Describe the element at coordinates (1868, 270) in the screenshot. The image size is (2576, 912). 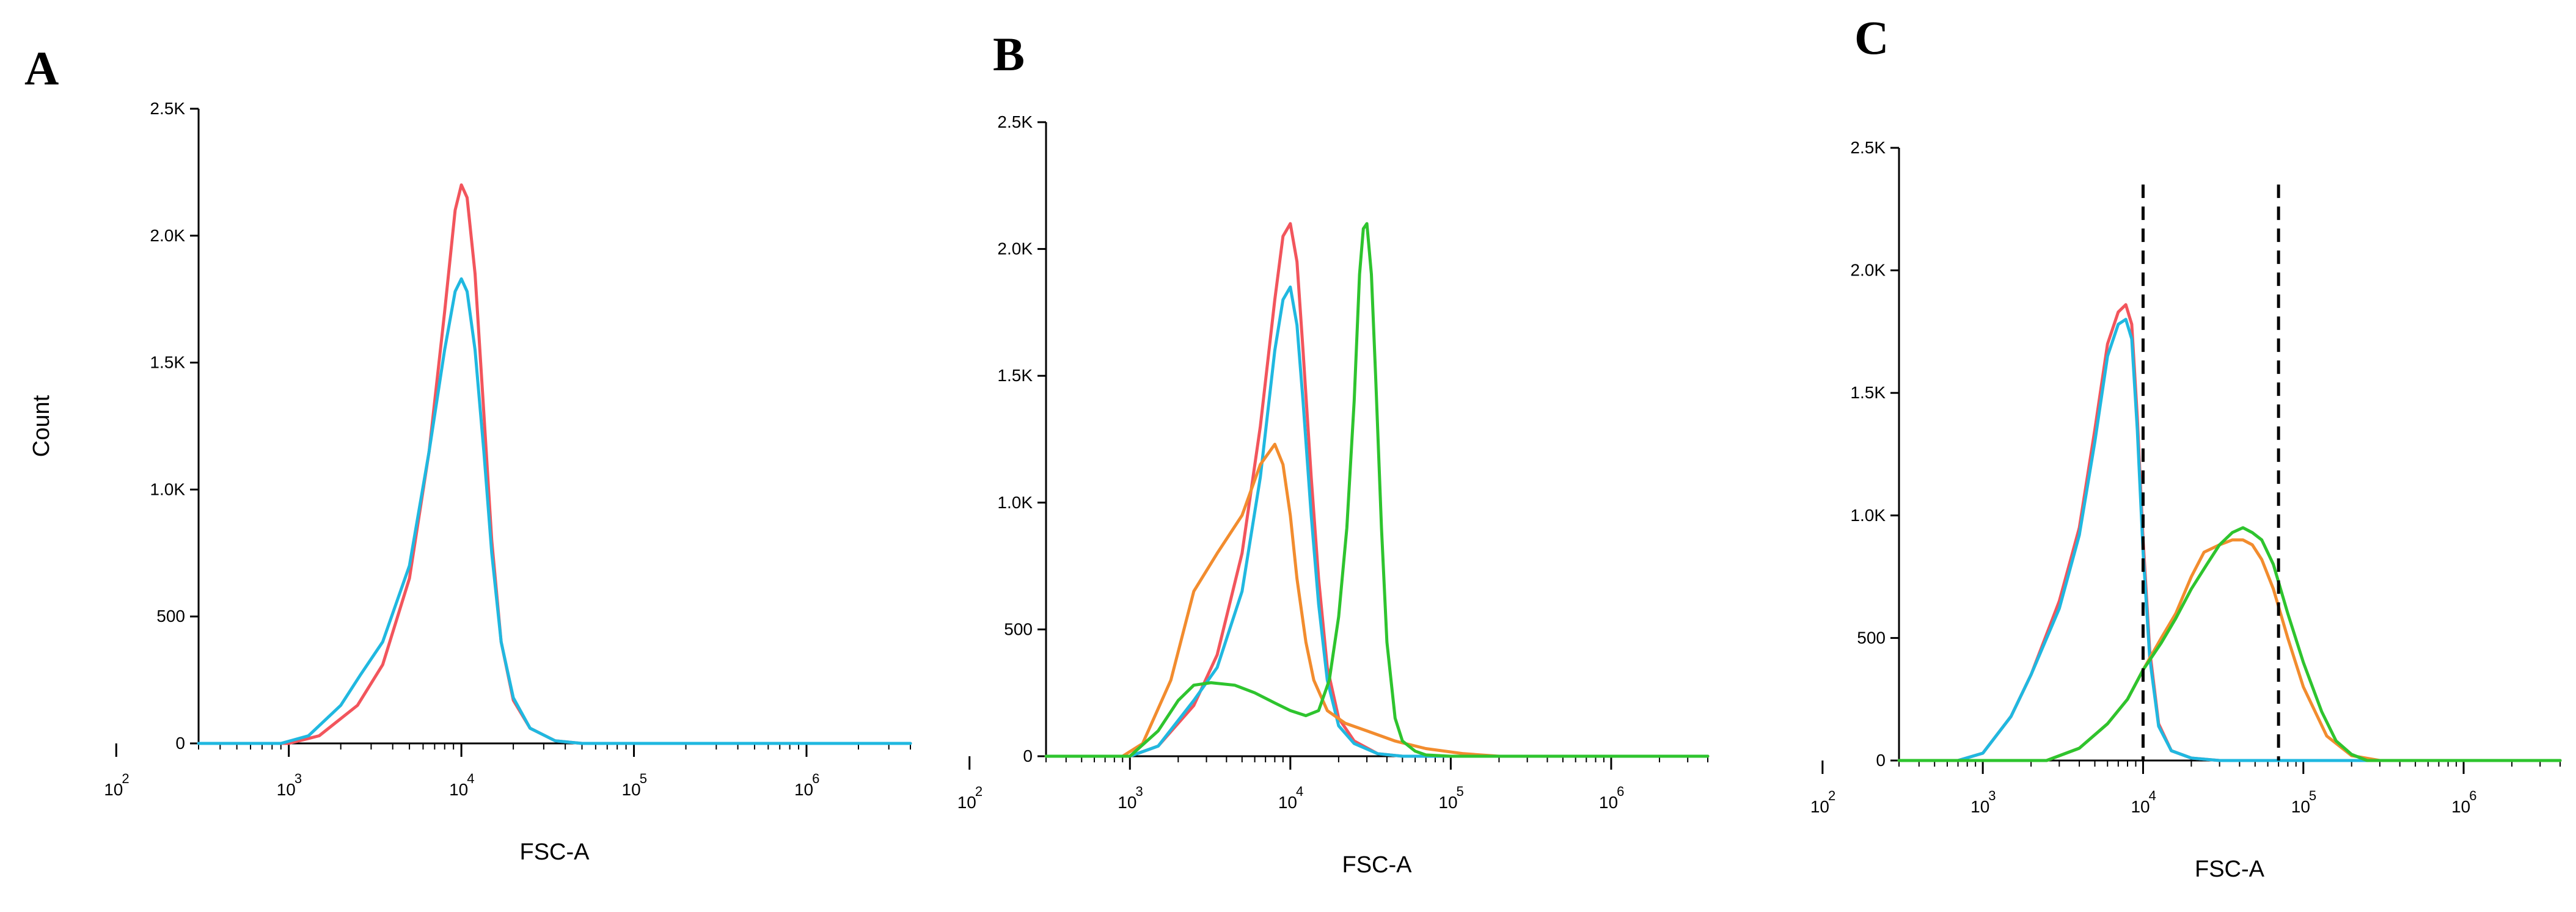
I see `y-tick-label-c: 2.0K` at that location.